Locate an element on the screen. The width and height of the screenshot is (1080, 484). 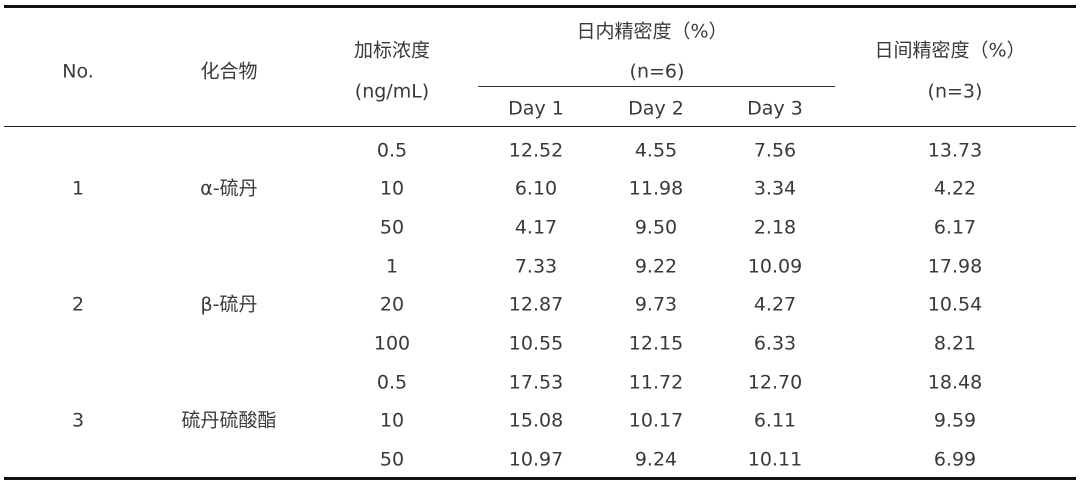
header-day1: Day 1 is located at coordinates (536, 108).